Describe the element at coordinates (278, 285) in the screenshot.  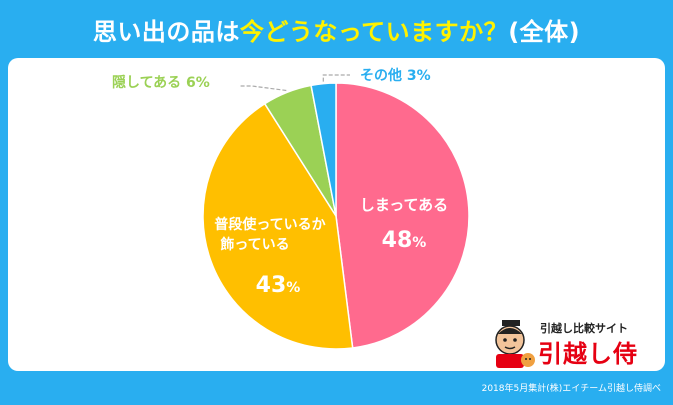
I see `slice-value-1: 43%` at that location.